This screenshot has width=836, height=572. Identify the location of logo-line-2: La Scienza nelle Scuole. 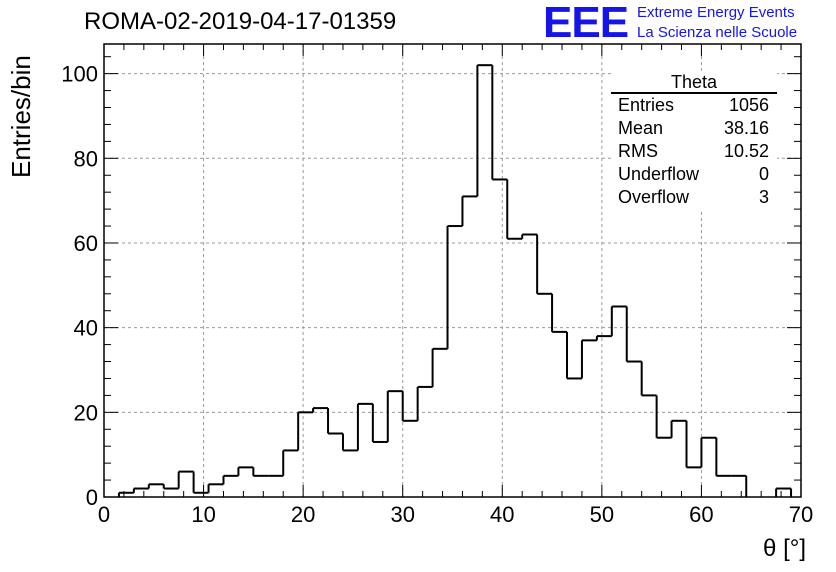
(717, 32).